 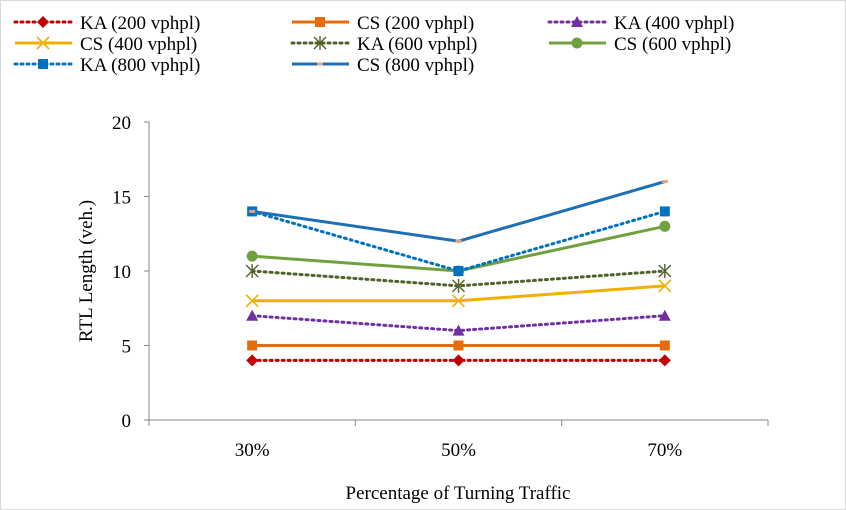 What do you see at coordinates (674, 23) in the screenshot?
I see `legend-label: KA (400 vphpl)` at bounding box center [674, 23].